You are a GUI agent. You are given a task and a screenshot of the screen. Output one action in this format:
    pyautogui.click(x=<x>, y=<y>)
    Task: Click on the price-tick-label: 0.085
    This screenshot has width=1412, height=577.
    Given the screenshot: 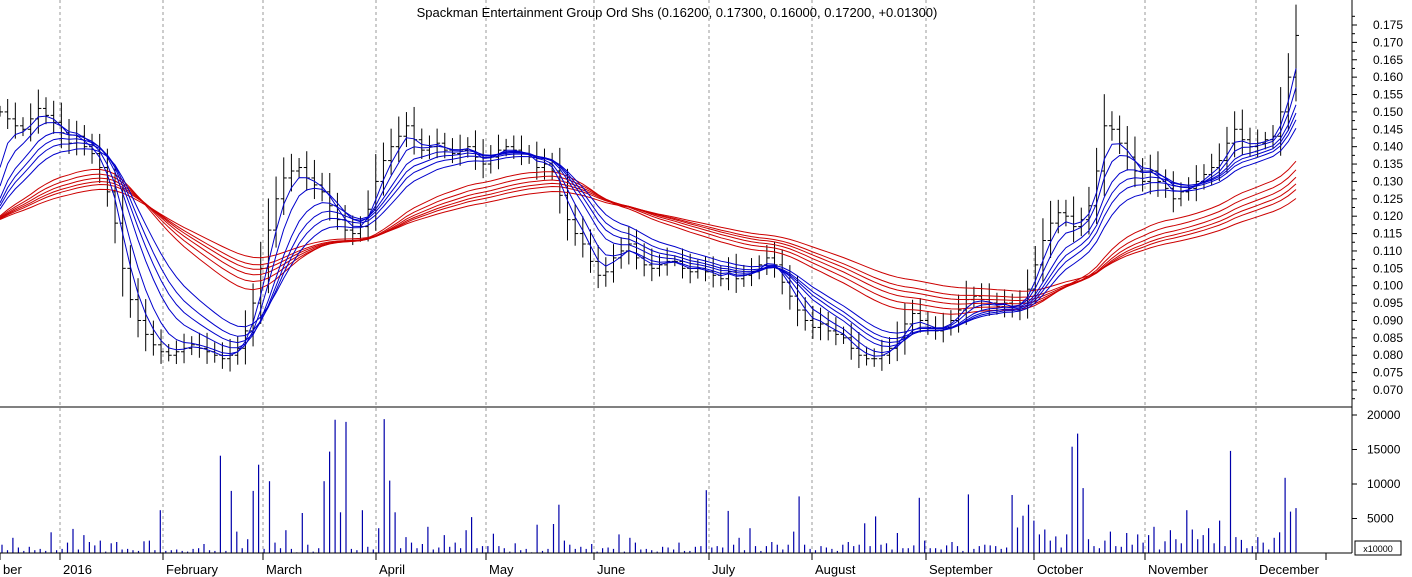 What is the action you would take?
    pyautogui.click(x=1388, y=338)
    